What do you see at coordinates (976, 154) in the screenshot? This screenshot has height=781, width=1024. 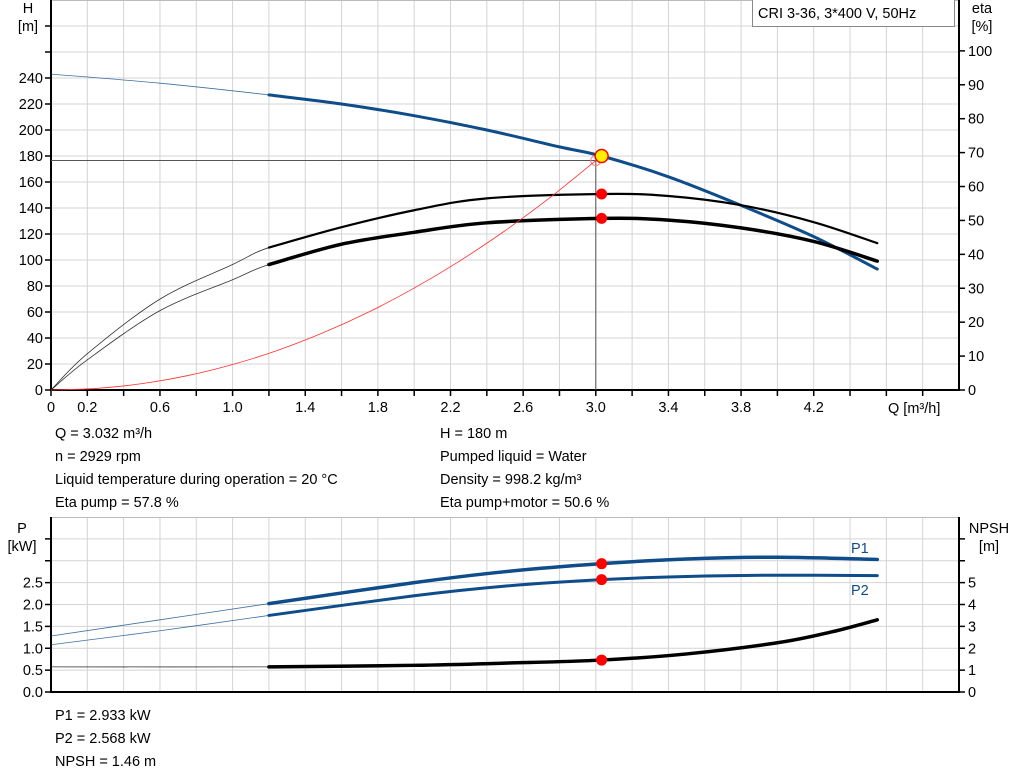 I see `y-right-tick-label: 70` at bounding box center [976, 154].